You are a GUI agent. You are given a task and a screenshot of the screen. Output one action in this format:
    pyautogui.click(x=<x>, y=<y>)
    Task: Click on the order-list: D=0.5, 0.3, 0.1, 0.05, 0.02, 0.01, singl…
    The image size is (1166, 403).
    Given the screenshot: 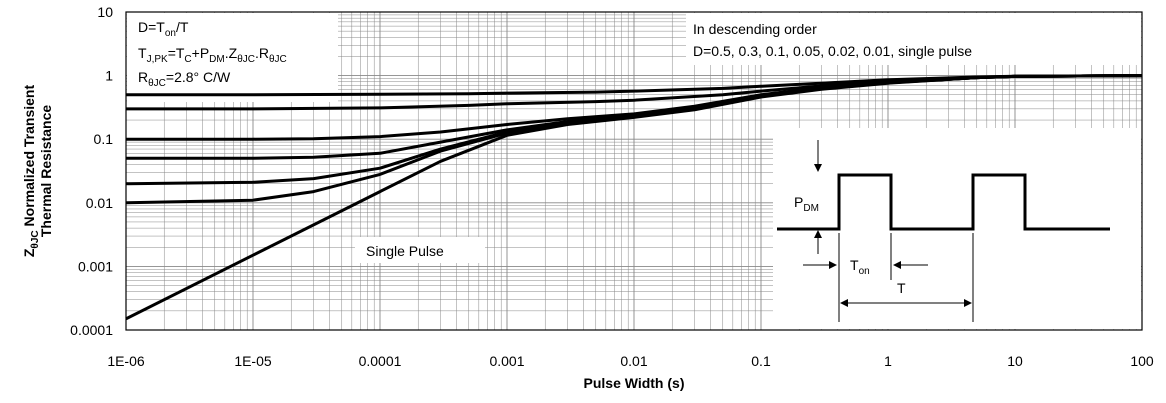 What is the action you would take?
    pyautogui.click(x=832, y=51)
    